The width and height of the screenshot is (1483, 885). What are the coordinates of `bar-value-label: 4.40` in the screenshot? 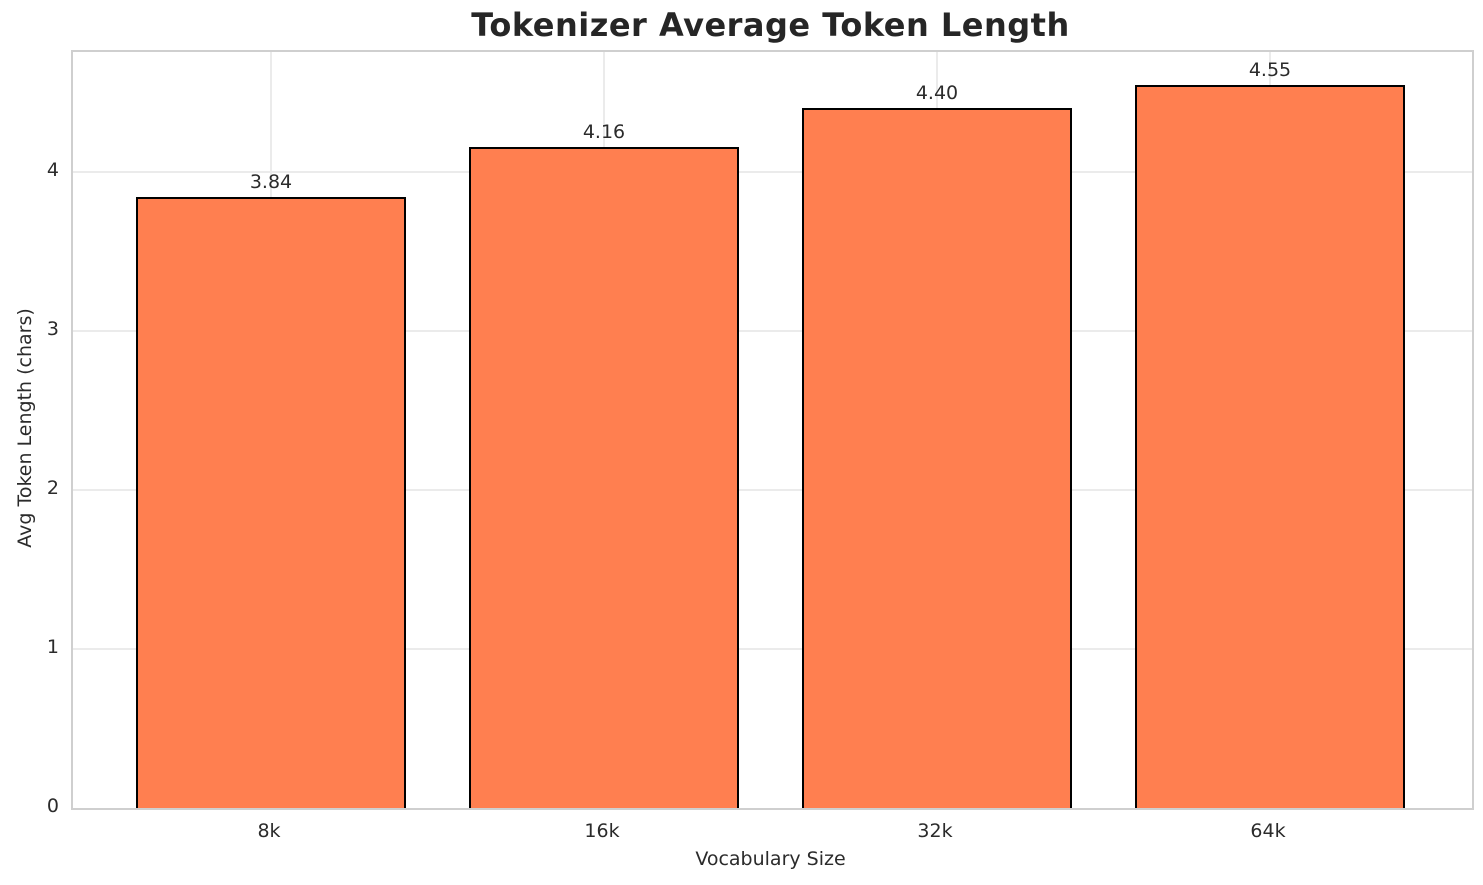 It's located at (937, 93).